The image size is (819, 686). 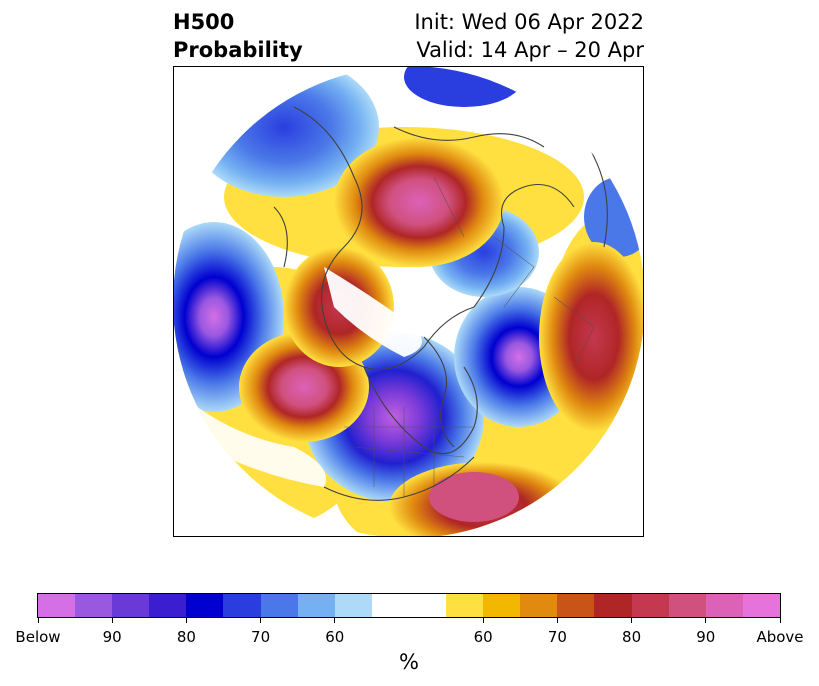 What do you see at coordinates (38, 637) in the screenshot?
I see `colorbar-tick-label: Below` at bounding box center [38, 637].